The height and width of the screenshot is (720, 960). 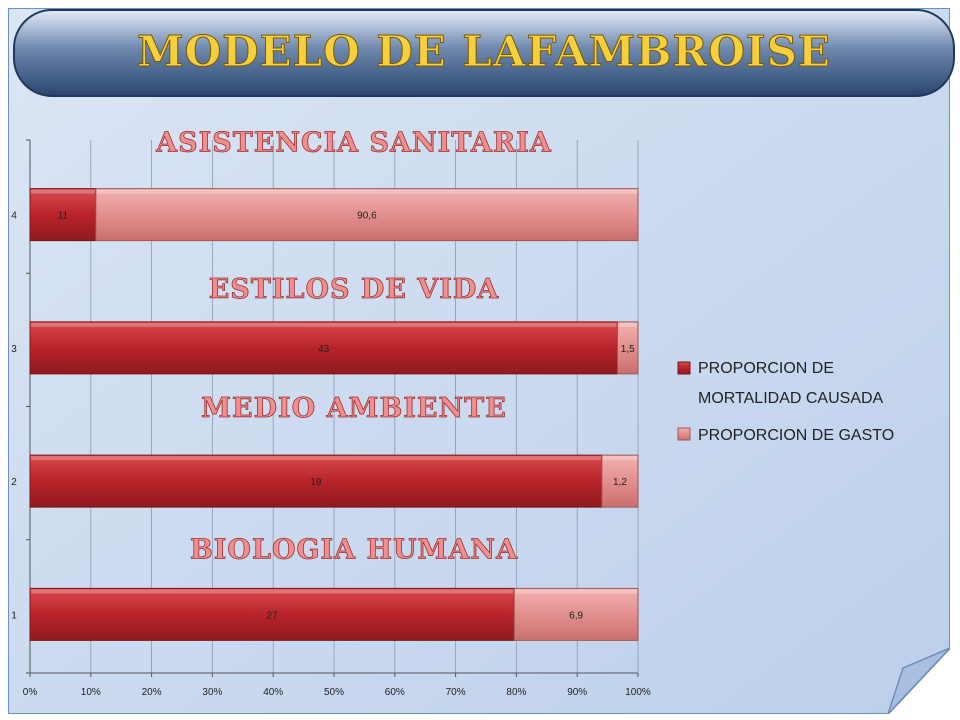 What do you see at coordinates (212, 692) in the screenshot?
I see `x-tick-label: 30%` at bounding box center [212, 692].